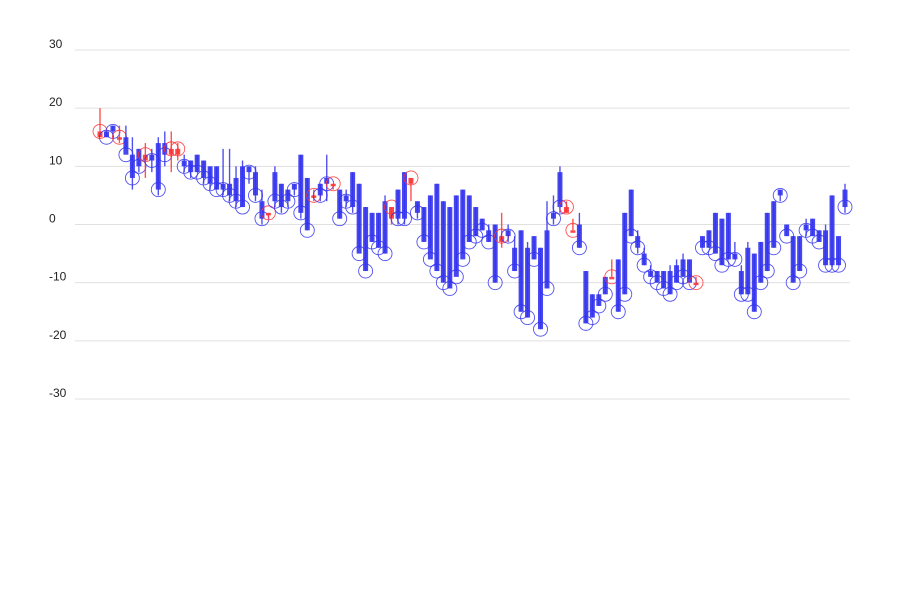  Describe the element at coordinates (58, 218) in the screenshot. I see `y-axis-ticks: 30 20 10 0 -10 -20 -30` at that location.